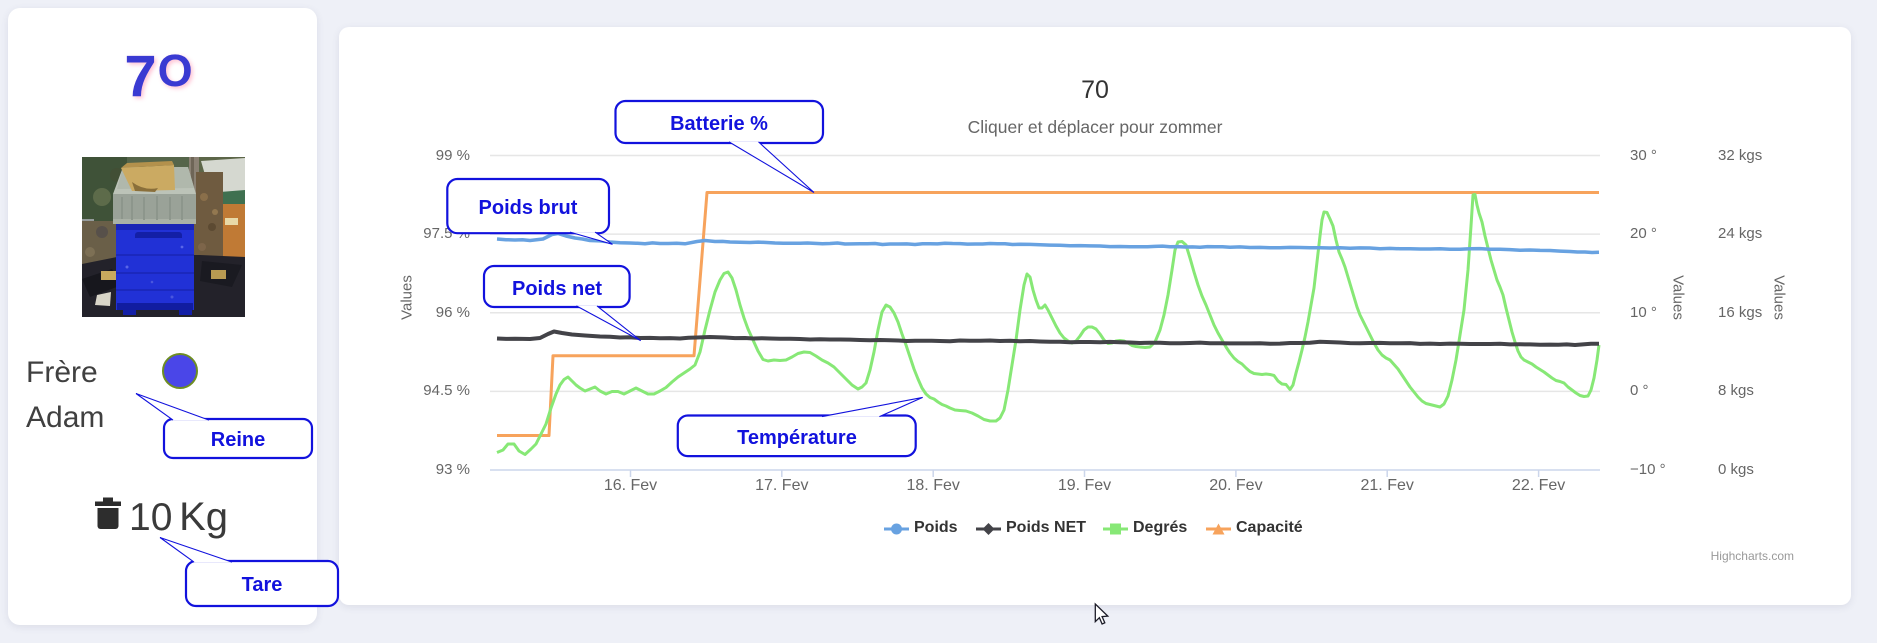  What do you see at coordinates (719, 124) in the screenshot?
I see `svg-text: Batterie %` at bounding box center [719, 124].